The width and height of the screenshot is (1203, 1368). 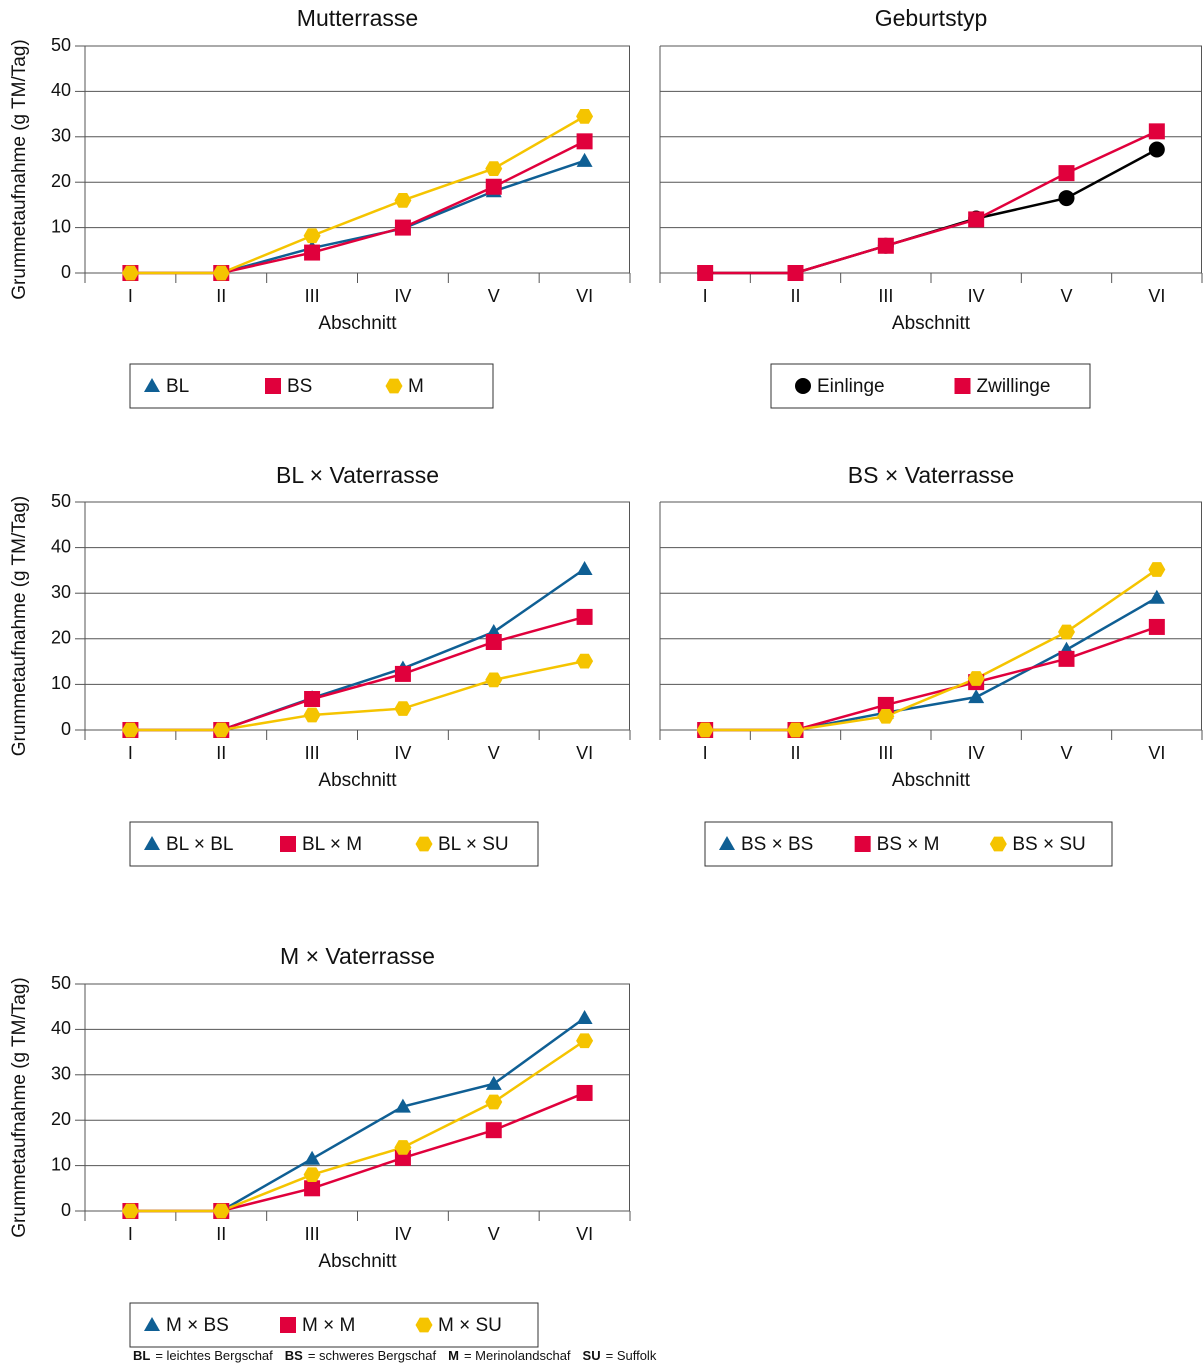 What do you see at coordinates (908, 844) in the screenshot?
I see `legend-label: BS × M` at bounding box center [908, 844].